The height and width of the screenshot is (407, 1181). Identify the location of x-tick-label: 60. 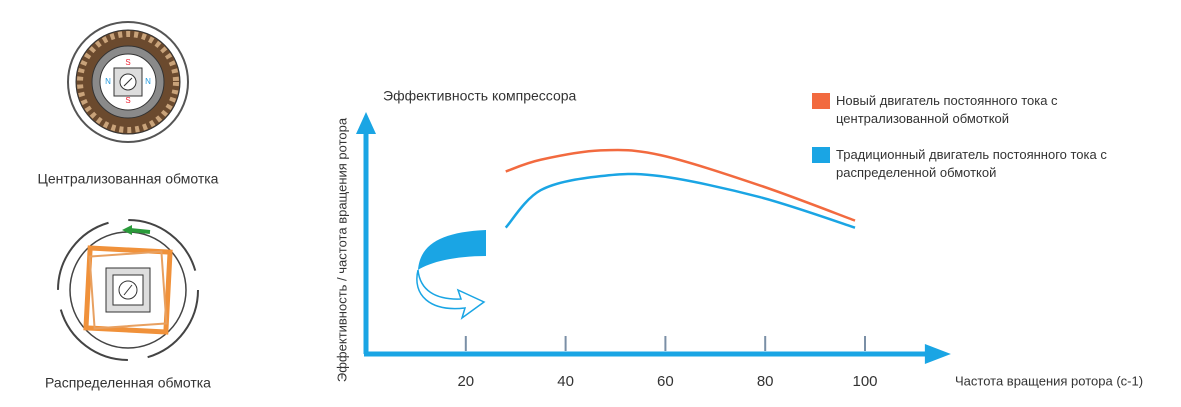
(665, 381).